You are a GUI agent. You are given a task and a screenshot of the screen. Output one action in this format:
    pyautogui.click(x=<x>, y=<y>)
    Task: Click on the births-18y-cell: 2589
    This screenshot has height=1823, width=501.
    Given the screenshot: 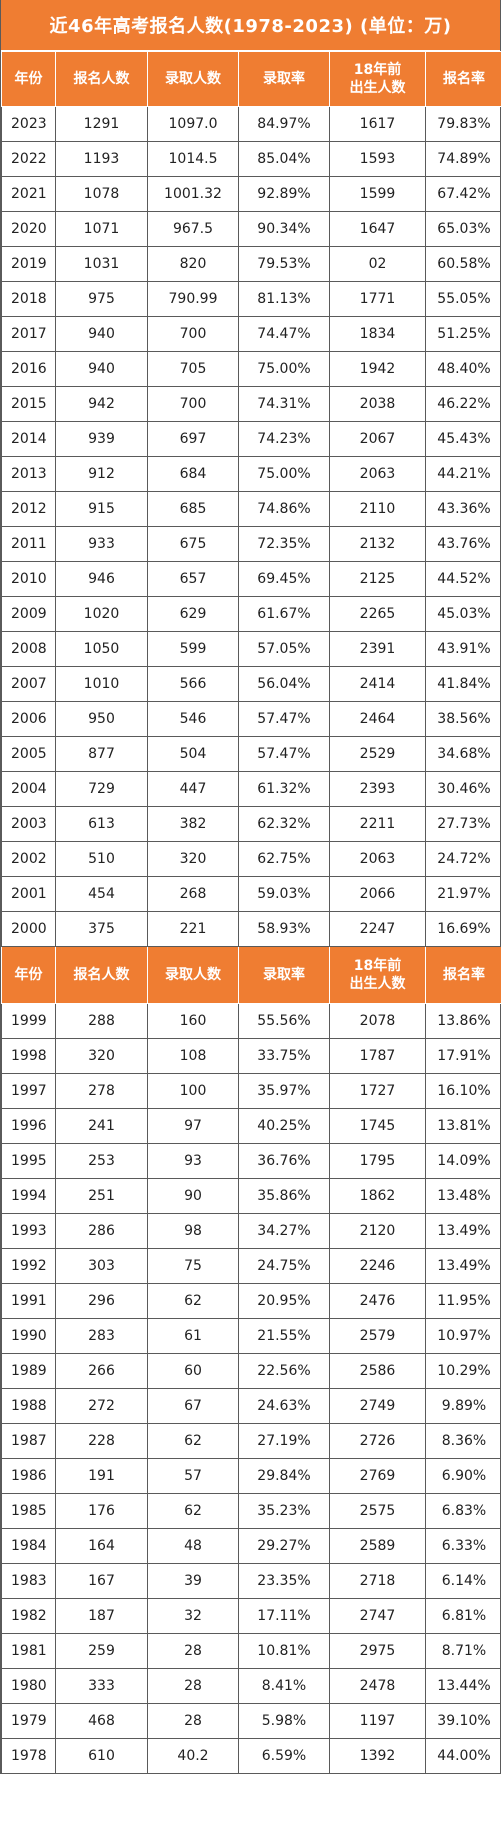 What is the action you would take?
    pyautogui.click(x=377, y=1546)
    